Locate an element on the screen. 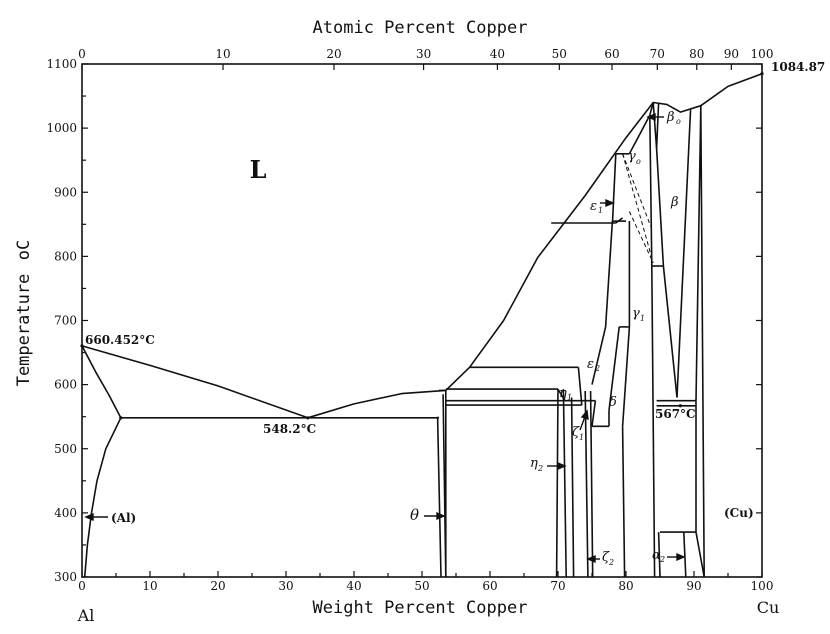  y-tick-label: 400 is located at coordinates (65, 513).